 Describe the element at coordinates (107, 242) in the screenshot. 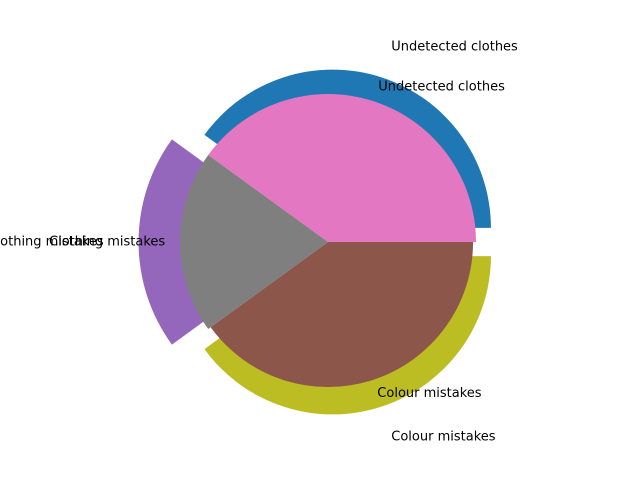

I see `inner-slice-label-1: Clothing mistakes` at that location.